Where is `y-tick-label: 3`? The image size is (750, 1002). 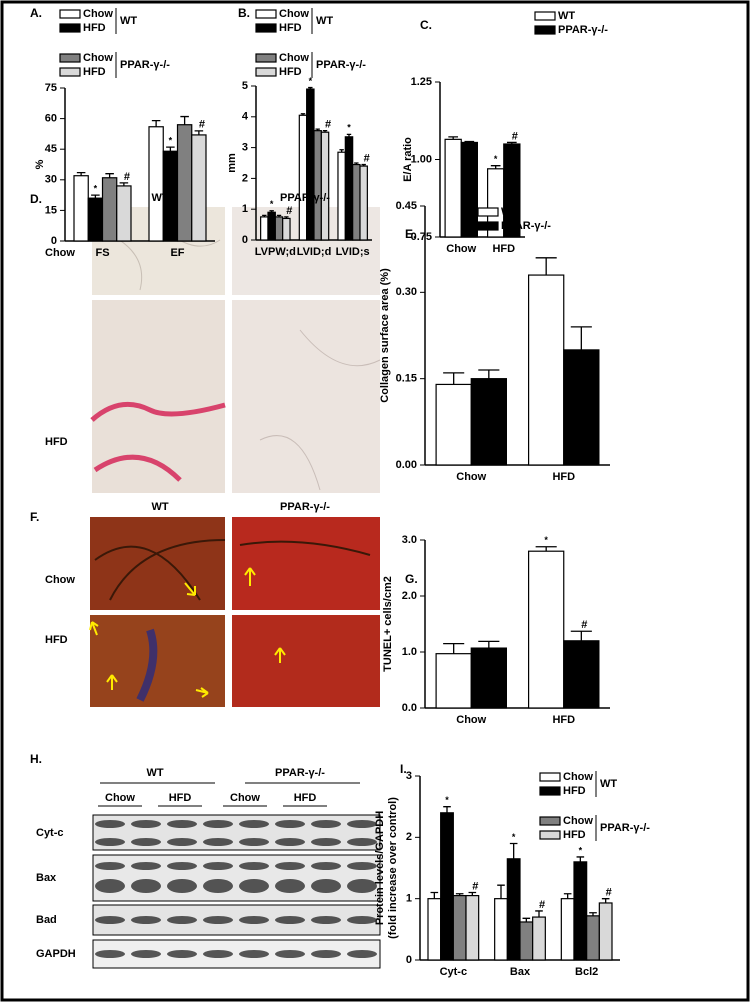 y-tick-label: 3 is located at coordinates (245, 148).